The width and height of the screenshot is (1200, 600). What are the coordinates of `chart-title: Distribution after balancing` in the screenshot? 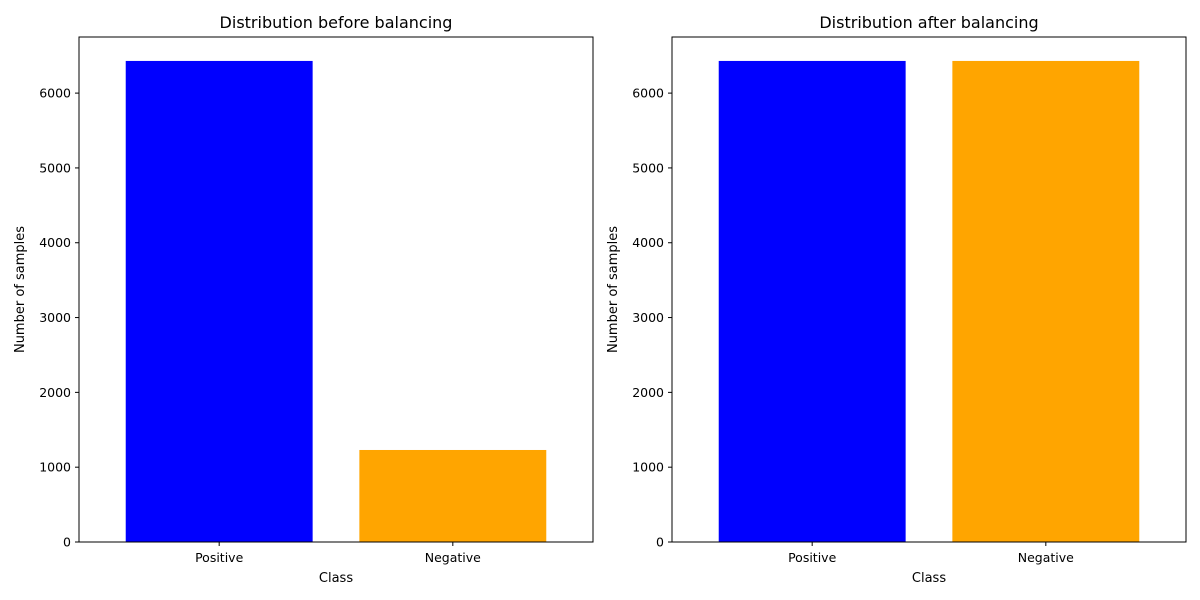 It's located at (928, 22).